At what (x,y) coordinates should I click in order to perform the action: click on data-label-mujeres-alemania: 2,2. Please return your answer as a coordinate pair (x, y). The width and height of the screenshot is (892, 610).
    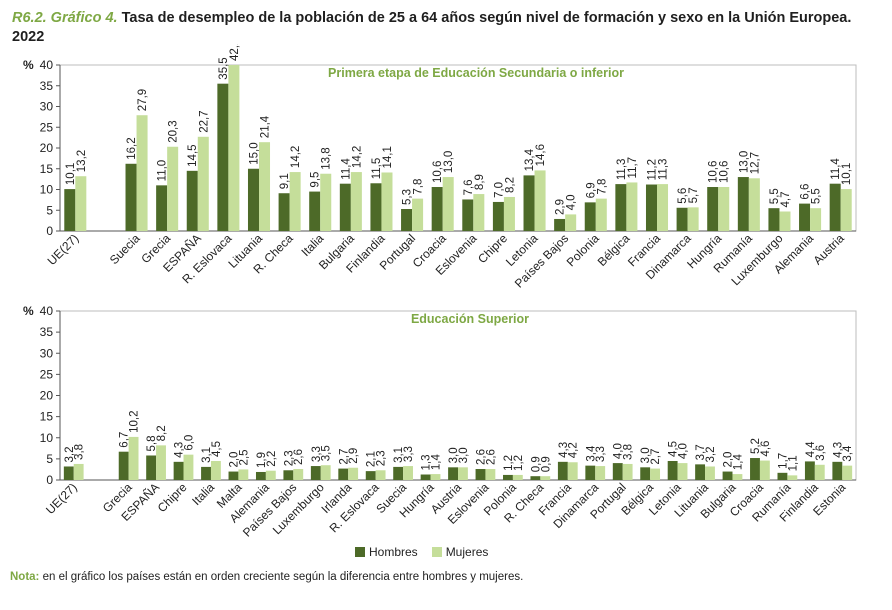
    Looking at the image, I should click on (272, 459).